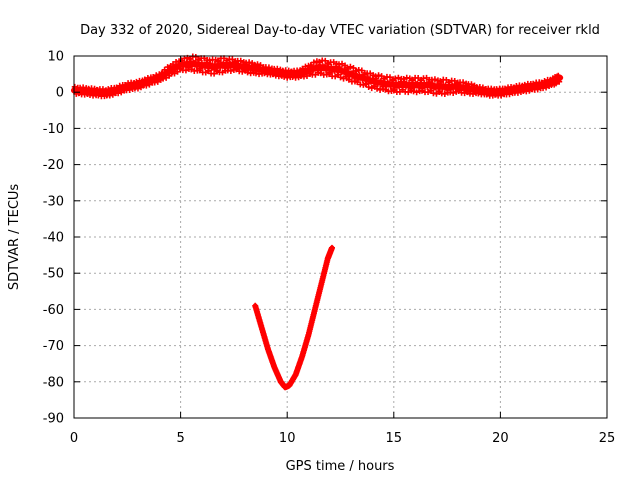 The image size is (640, 480). What do you see at coordinates (340, 466) in the screenshot?
I see `x-axis-label: GPS time / hours` at bounding box center [340, 466].